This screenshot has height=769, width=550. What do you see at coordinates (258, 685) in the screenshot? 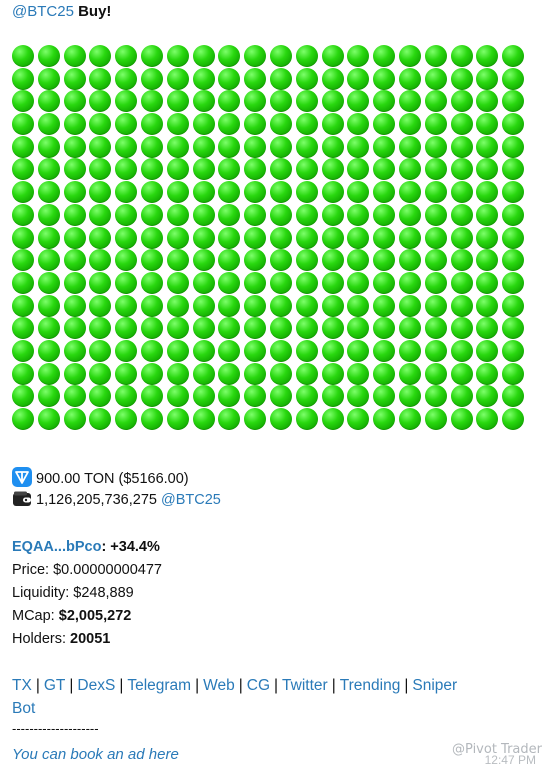
I see `link-cg: CG` at bounding box center [258, 685].